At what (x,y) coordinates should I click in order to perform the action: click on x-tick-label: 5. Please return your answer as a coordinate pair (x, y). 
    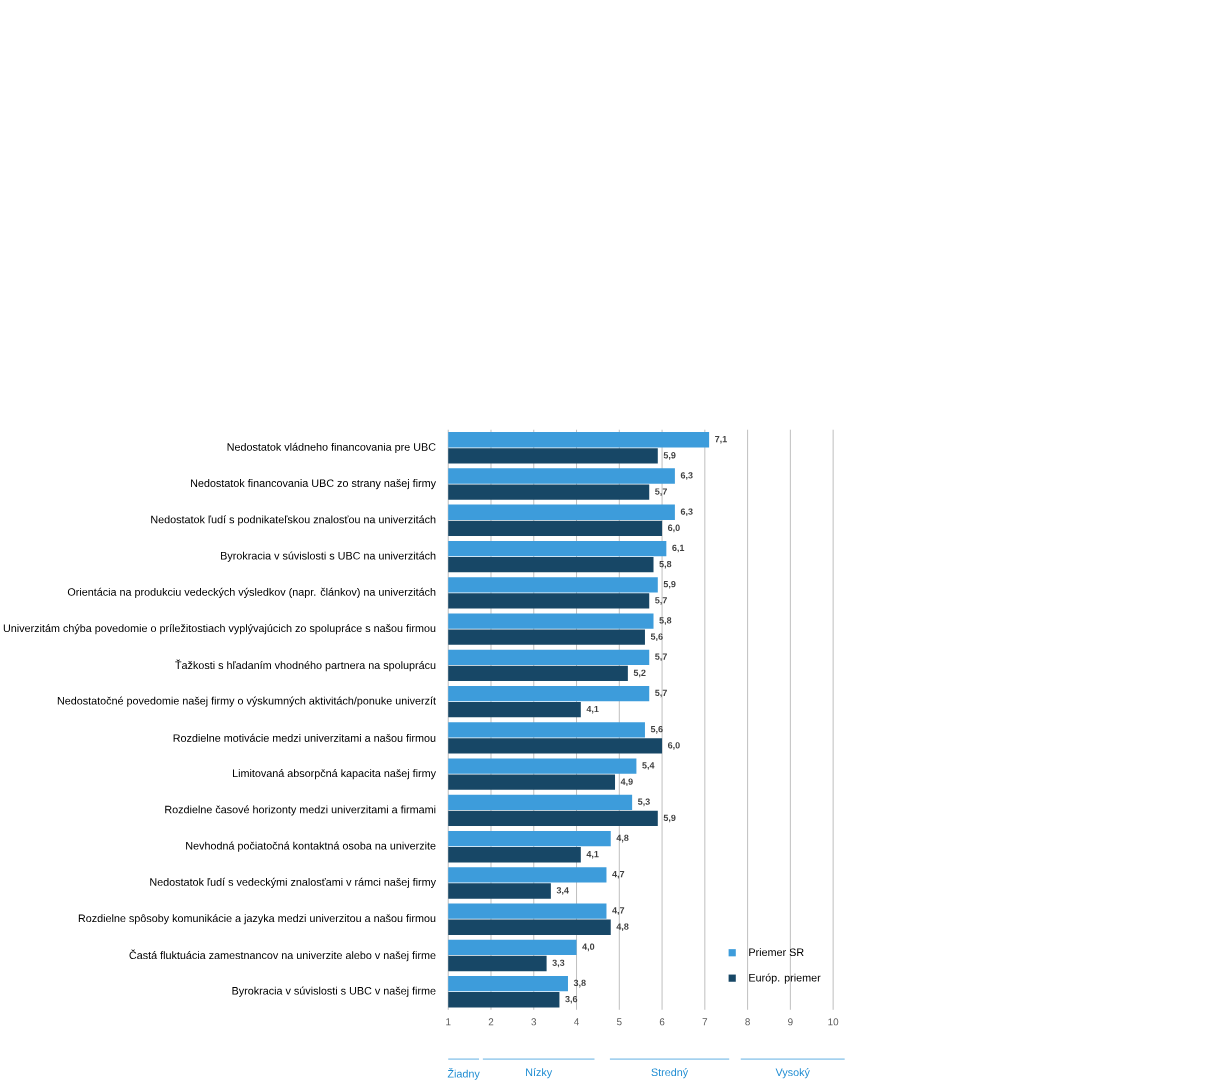
    Looking at the image, I should click on (619, 1022).